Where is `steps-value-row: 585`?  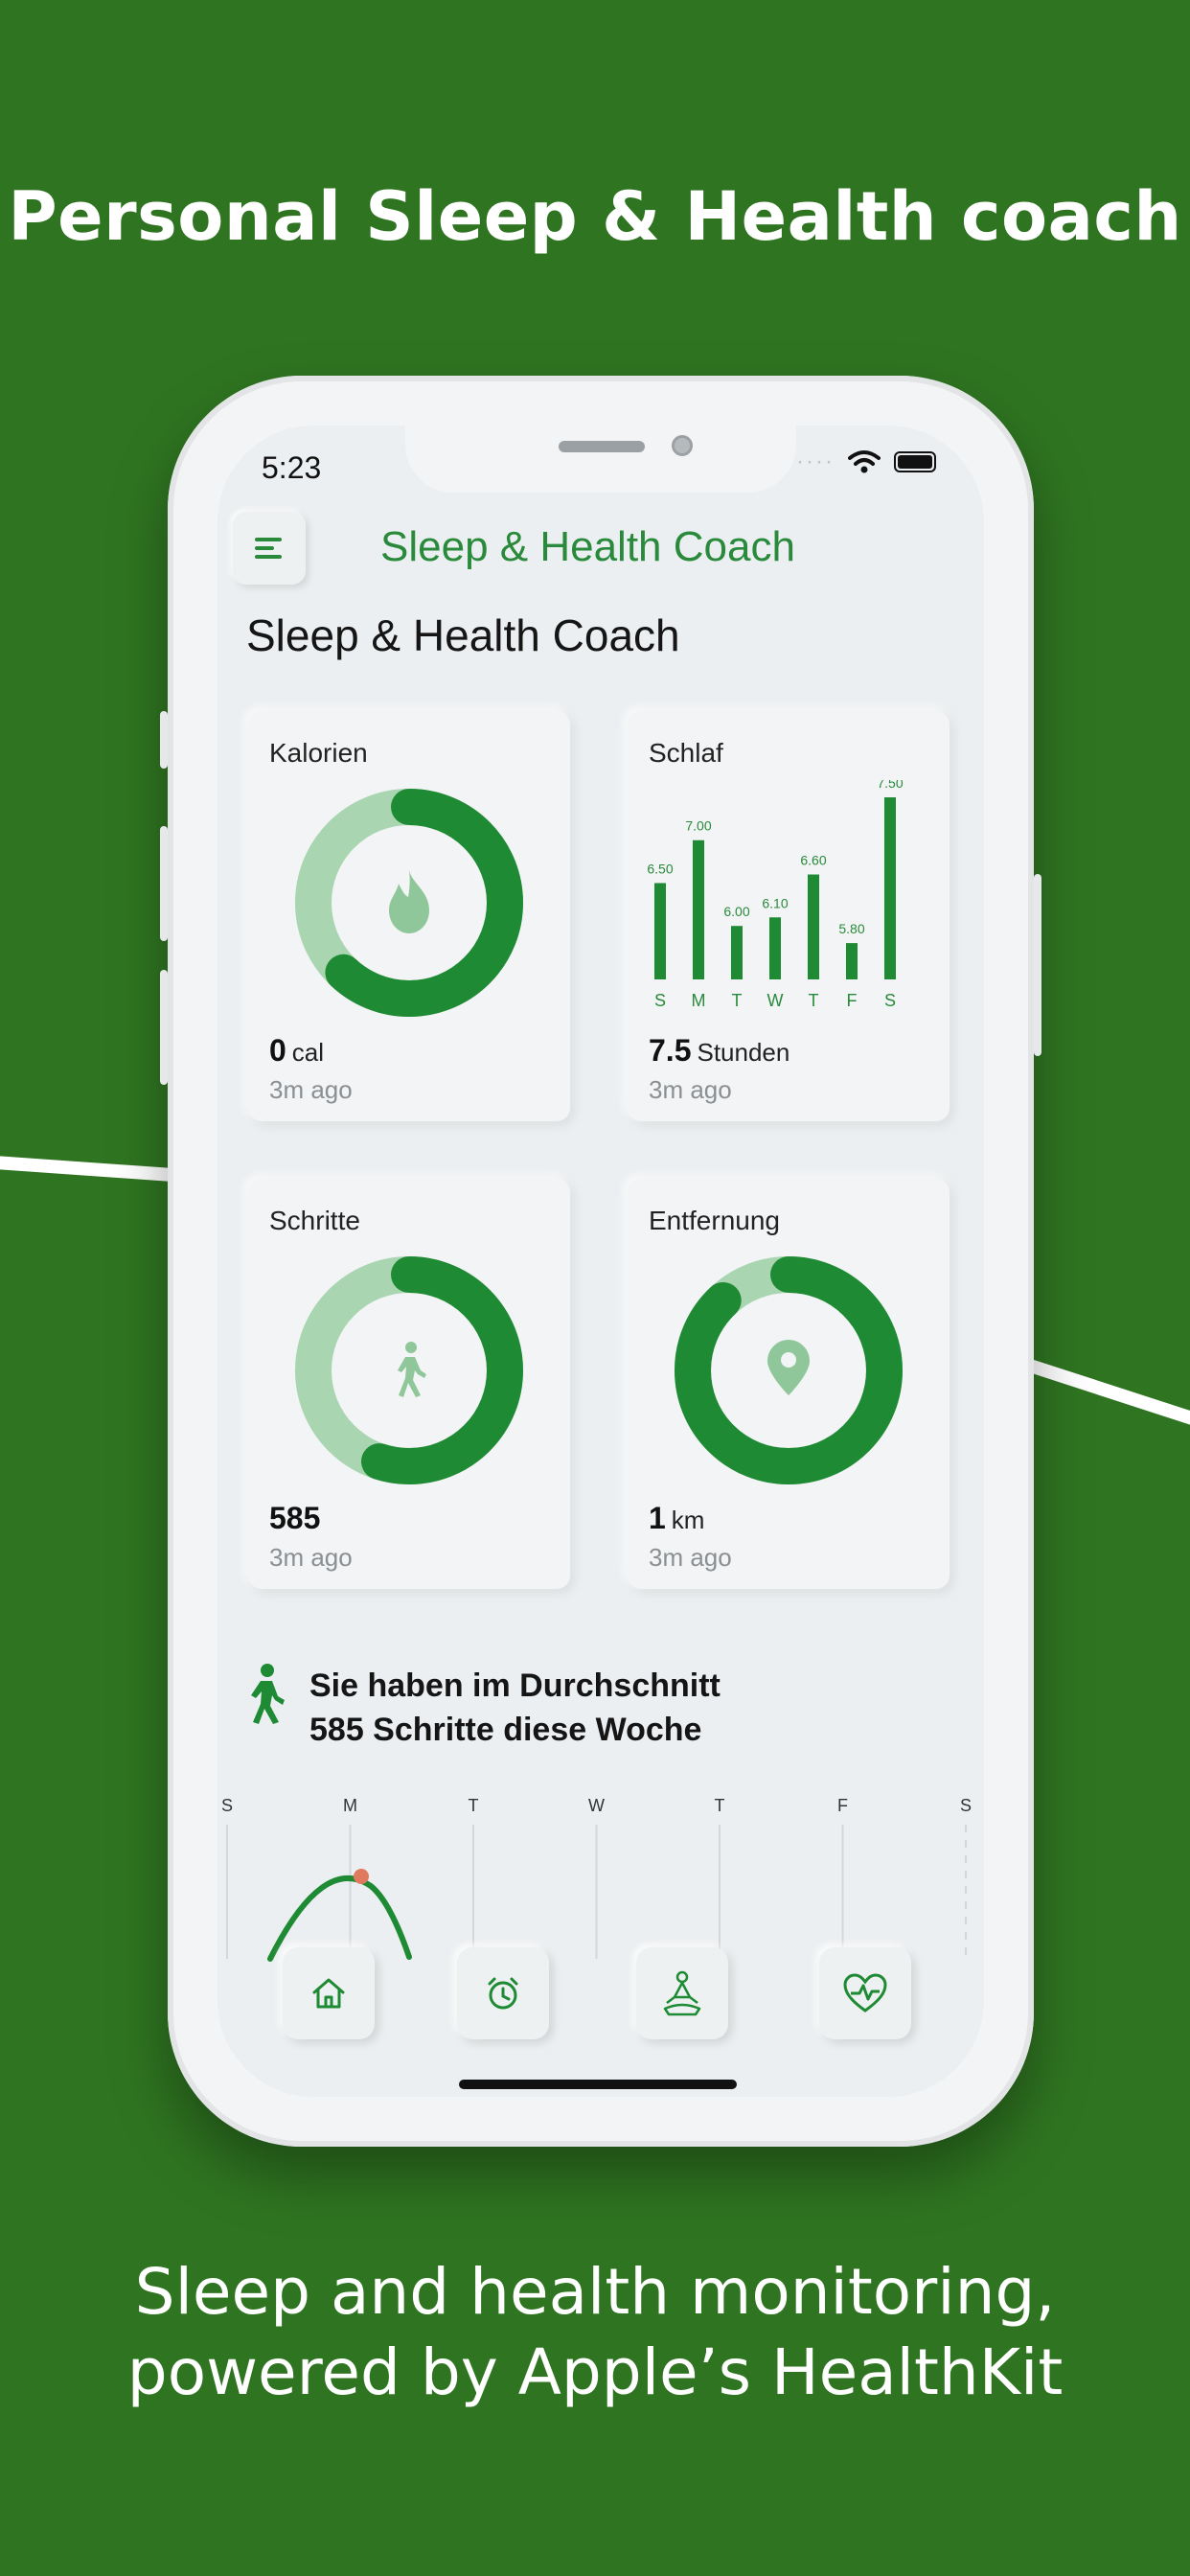
steps-value-row: 585 is located at coordinates (295, 1518).